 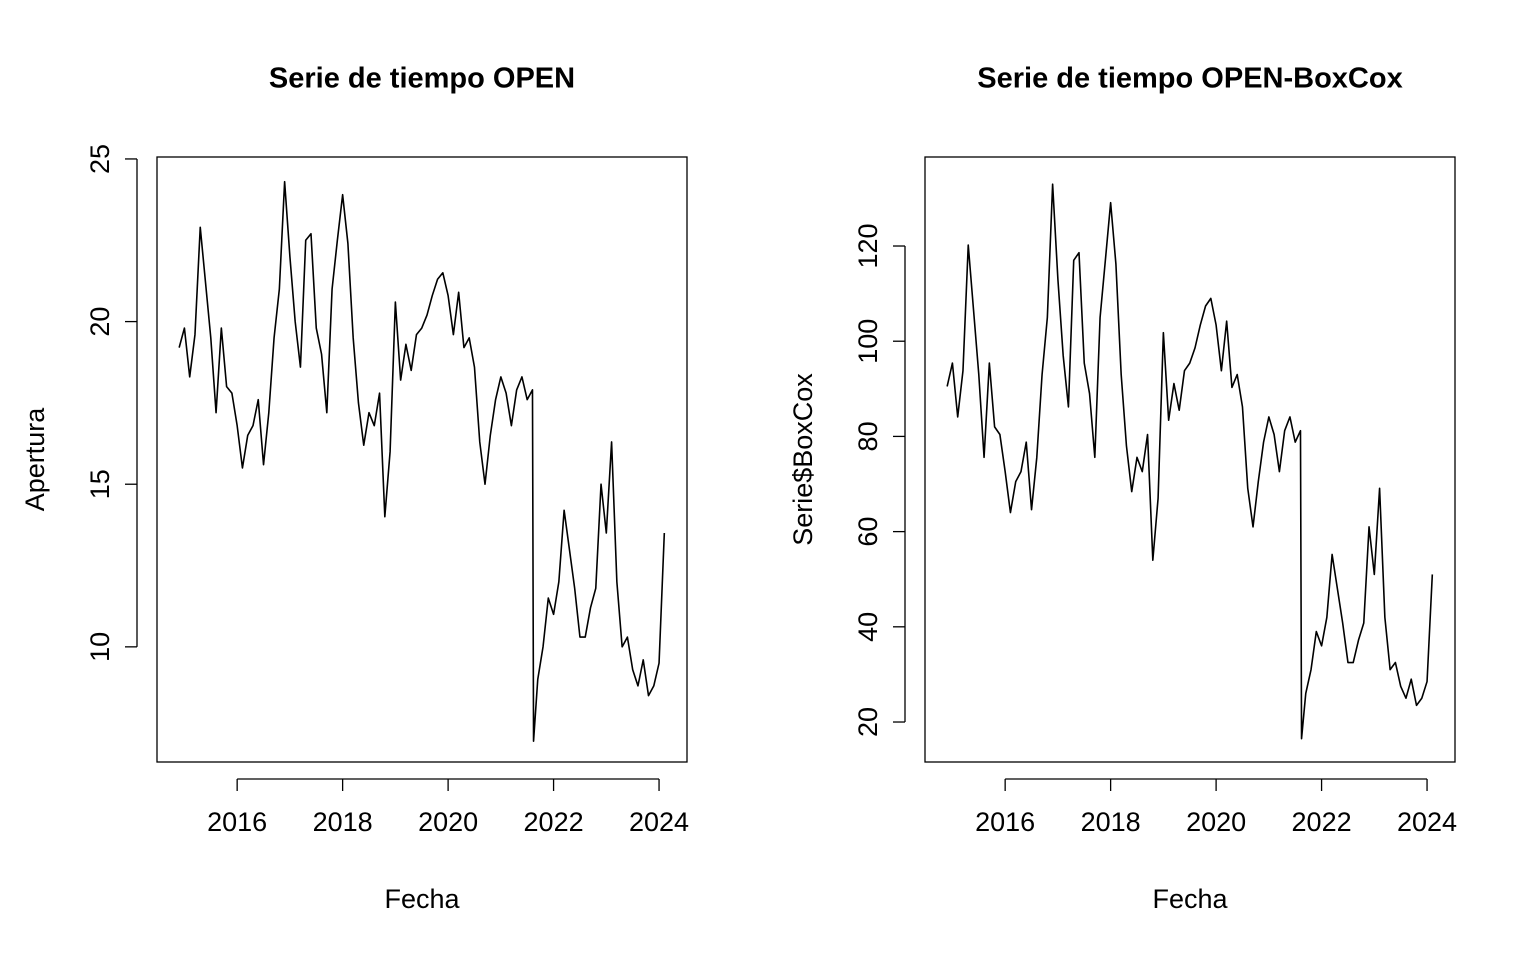 I want to click on y-tick-label: 40, so click(x=868, y=627).